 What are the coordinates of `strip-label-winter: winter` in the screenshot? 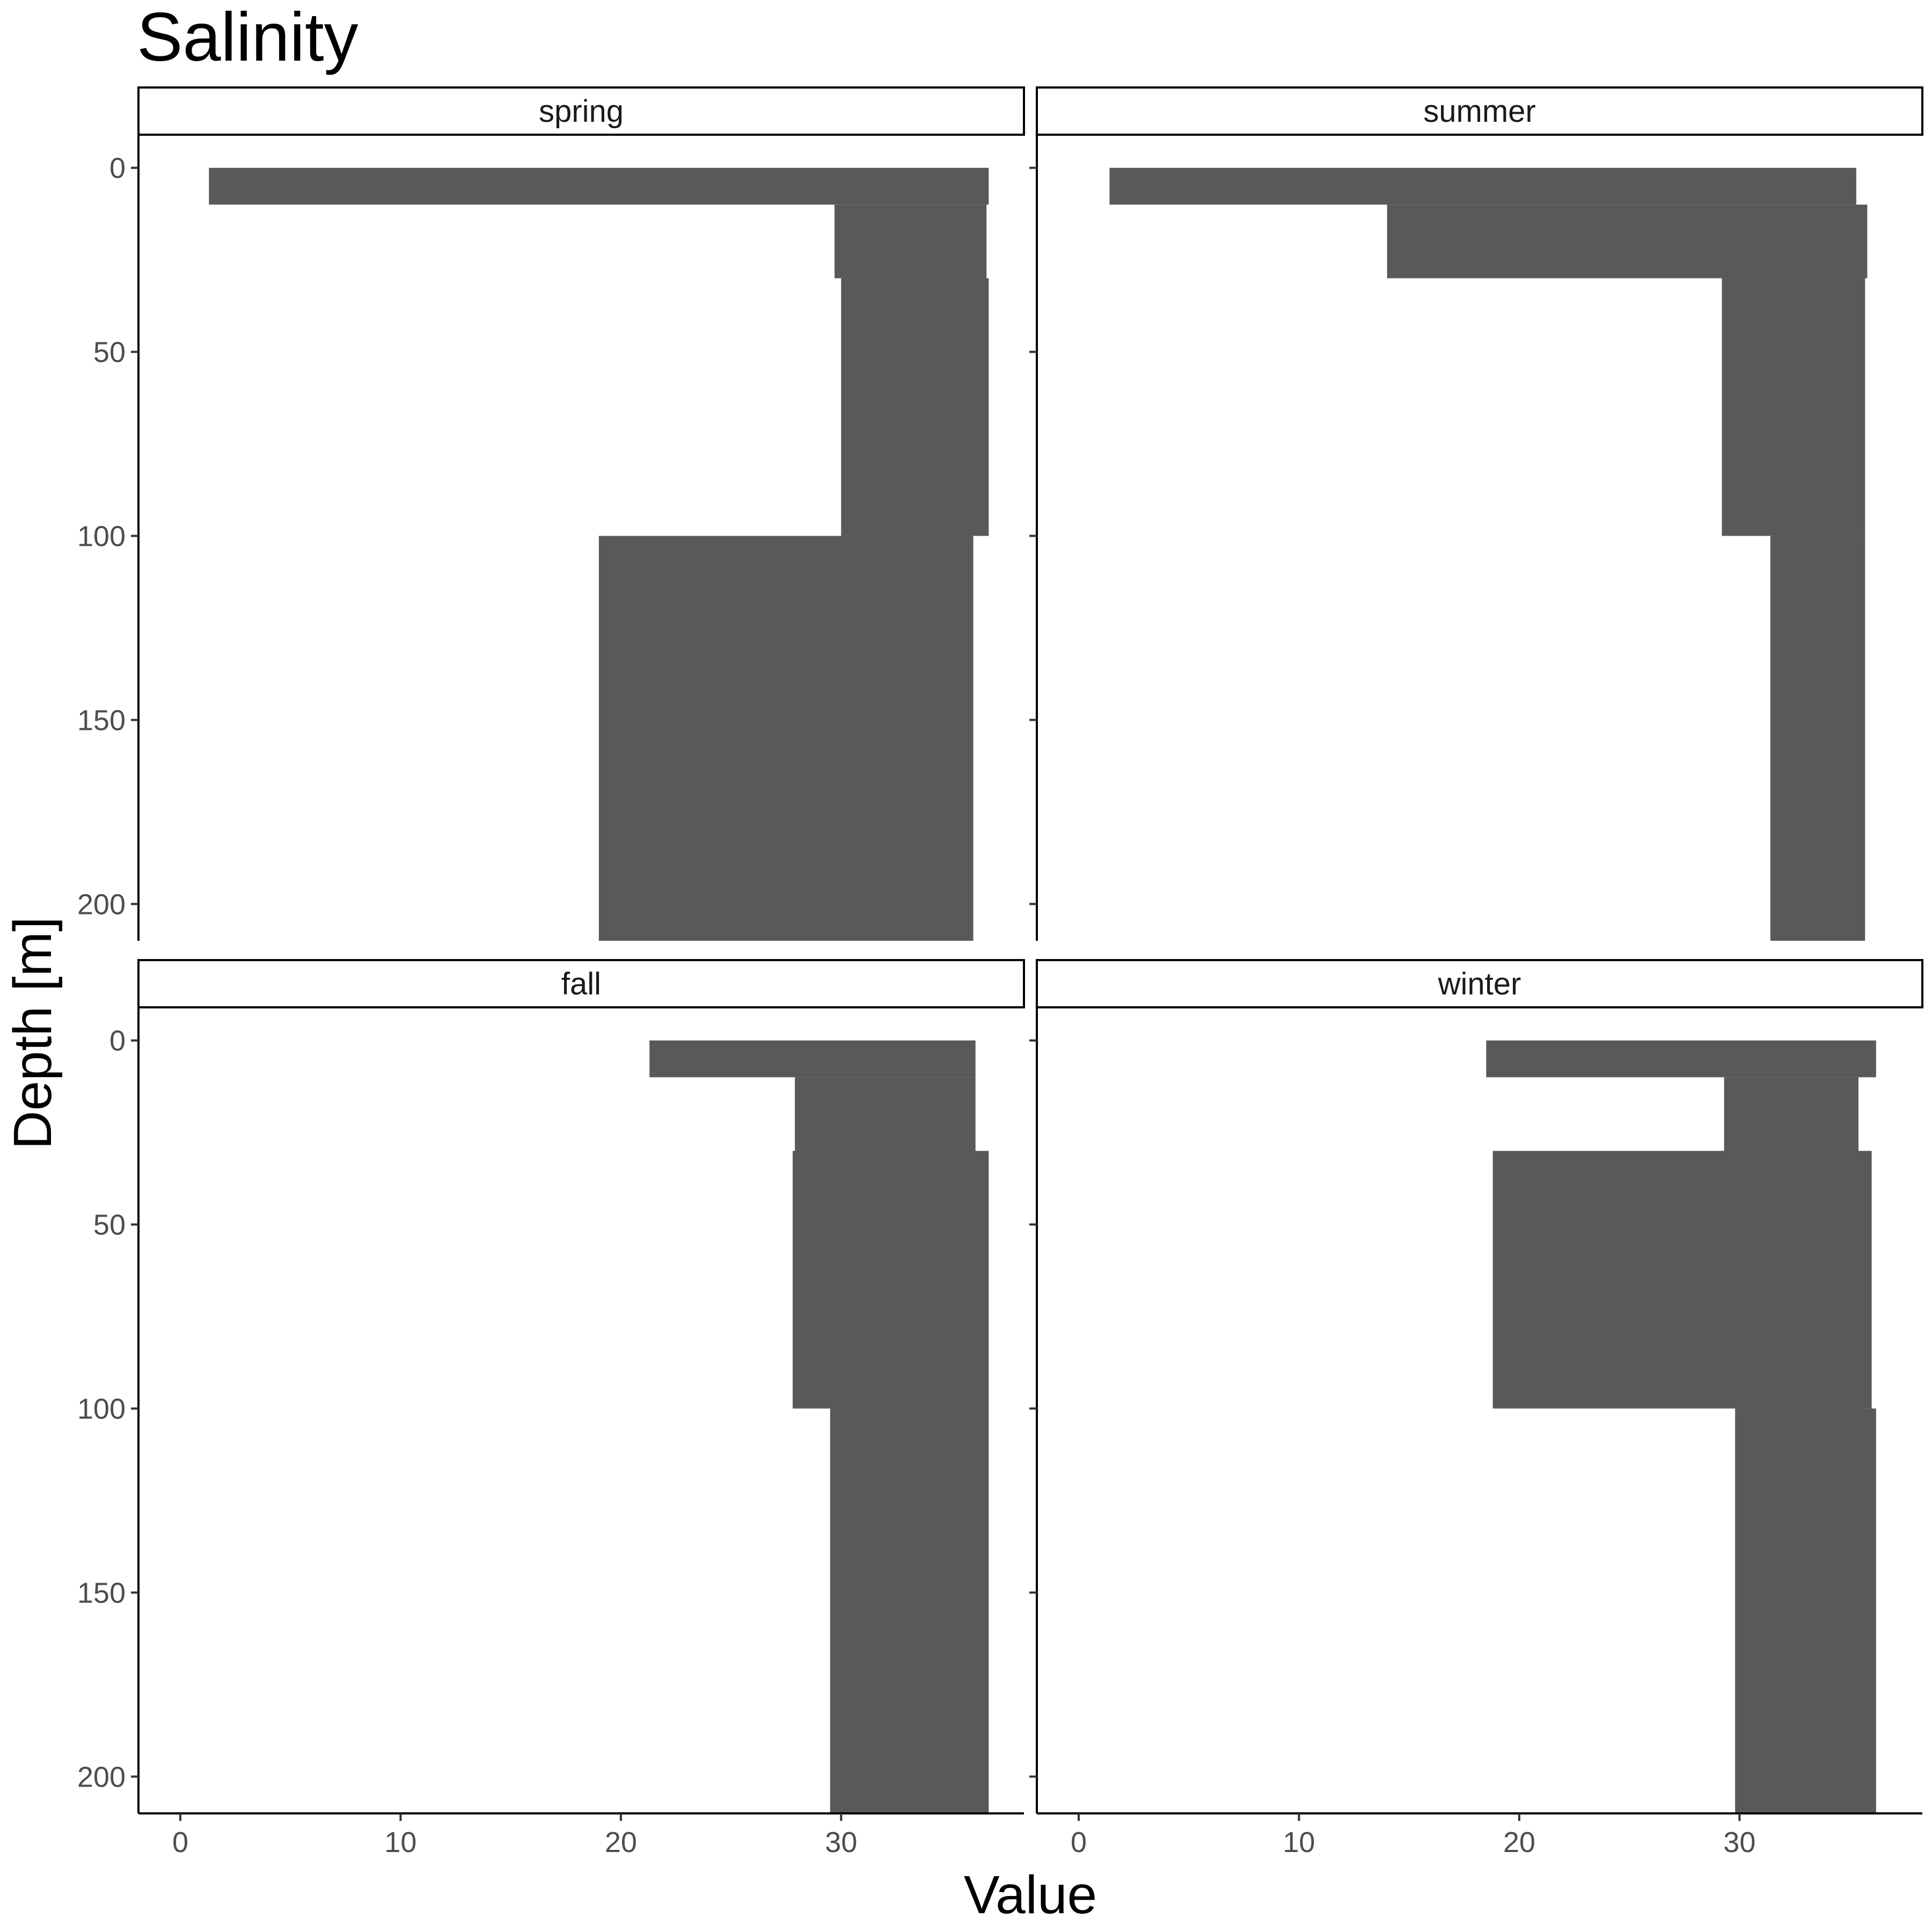 It's located at (1479, 984).